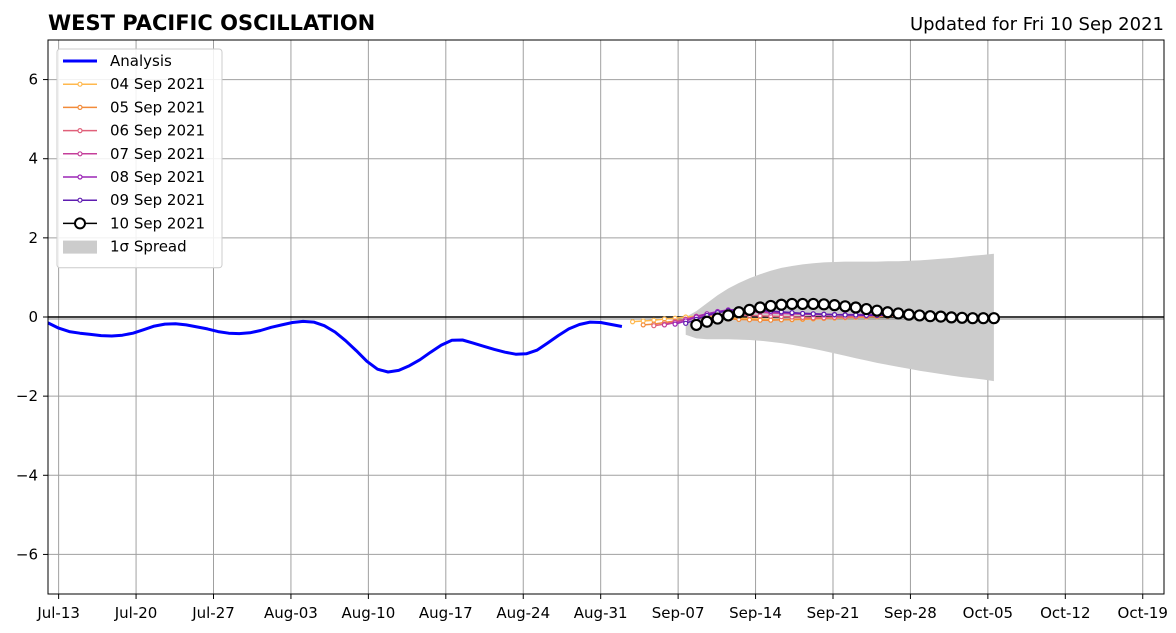  What do you see at coordinates (157, 154) in the screenshot?
I see `legend-label: 07 Sep 2021` at bounding box center [157, 154].